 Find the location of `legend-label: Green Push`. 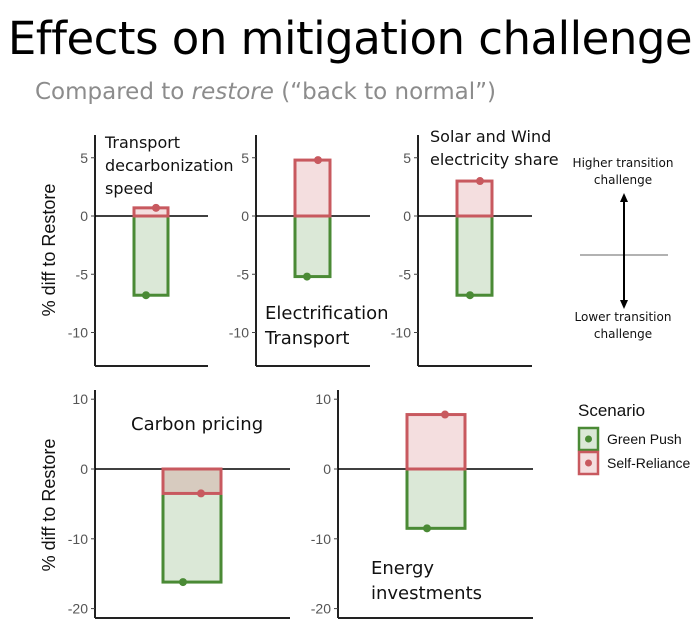

legend-label: Green Push is located at coordinates (644, 439).